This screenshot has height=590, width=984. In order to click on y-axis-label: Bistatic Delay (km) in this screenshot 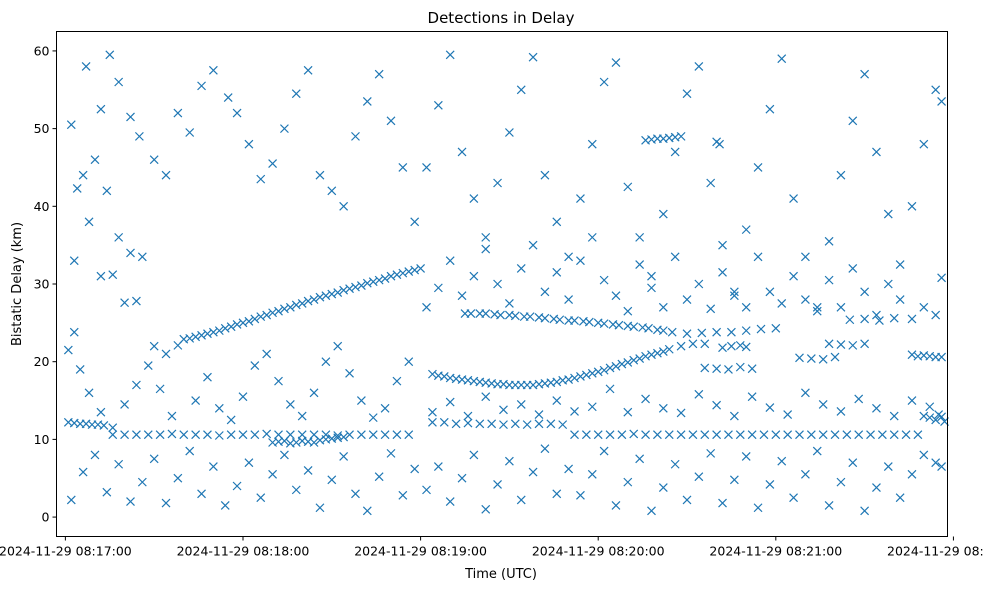, I will do `click(17, 284)`.